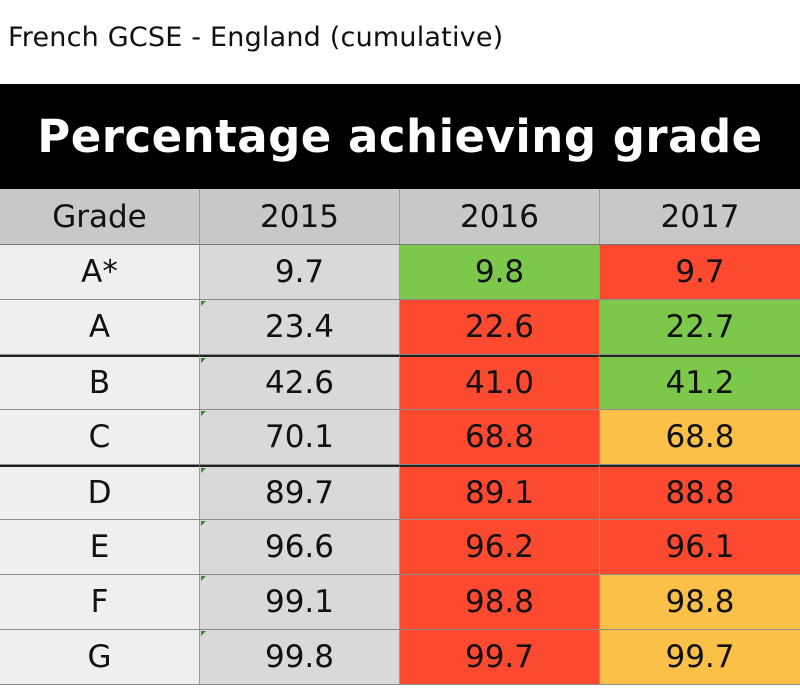  I want to click on value-cell-2017: 68.8, so click(700, 437).